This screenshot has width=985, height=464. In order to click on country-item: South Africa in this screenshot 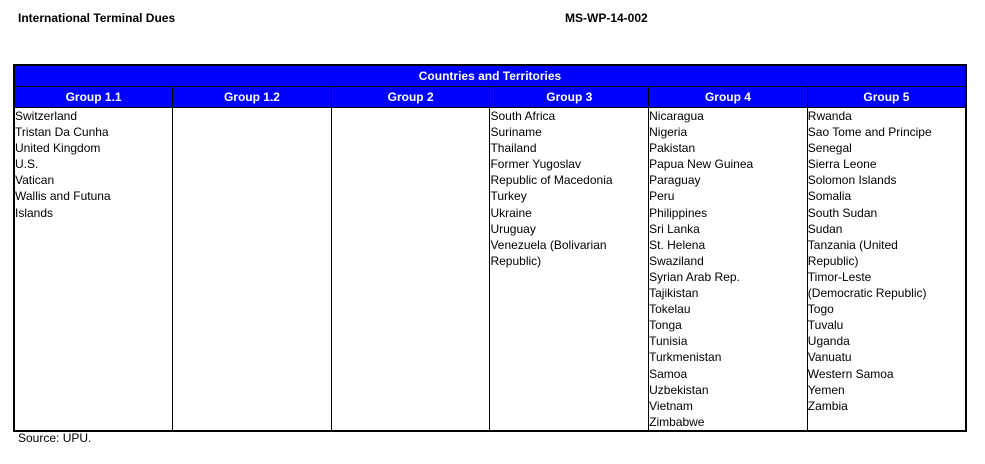, I will do `click(523, 116)`.